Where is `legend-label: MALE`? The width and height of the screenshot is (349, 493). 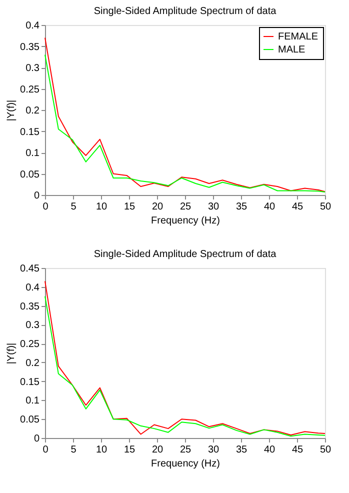 legend-label: MALE is located at coordinates (292, 50).